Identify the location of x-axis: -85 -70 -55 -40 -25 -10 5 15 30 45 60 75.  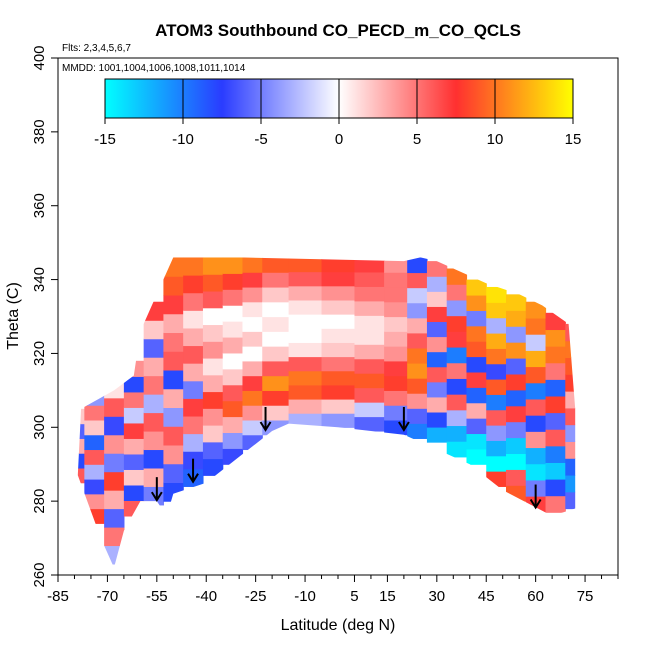
(333, 590).